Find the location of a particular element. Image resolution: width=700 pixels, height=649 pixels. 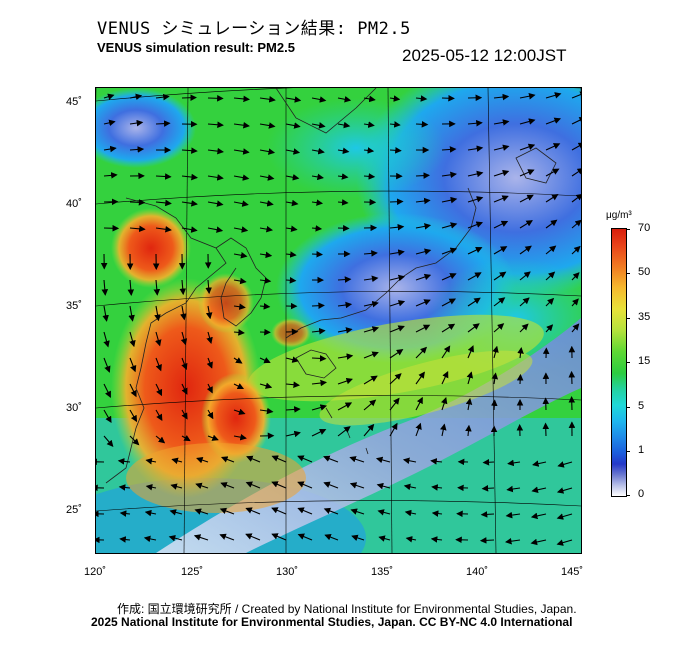

colorbar-label-70: 70 is located at coordinates (644, 228).